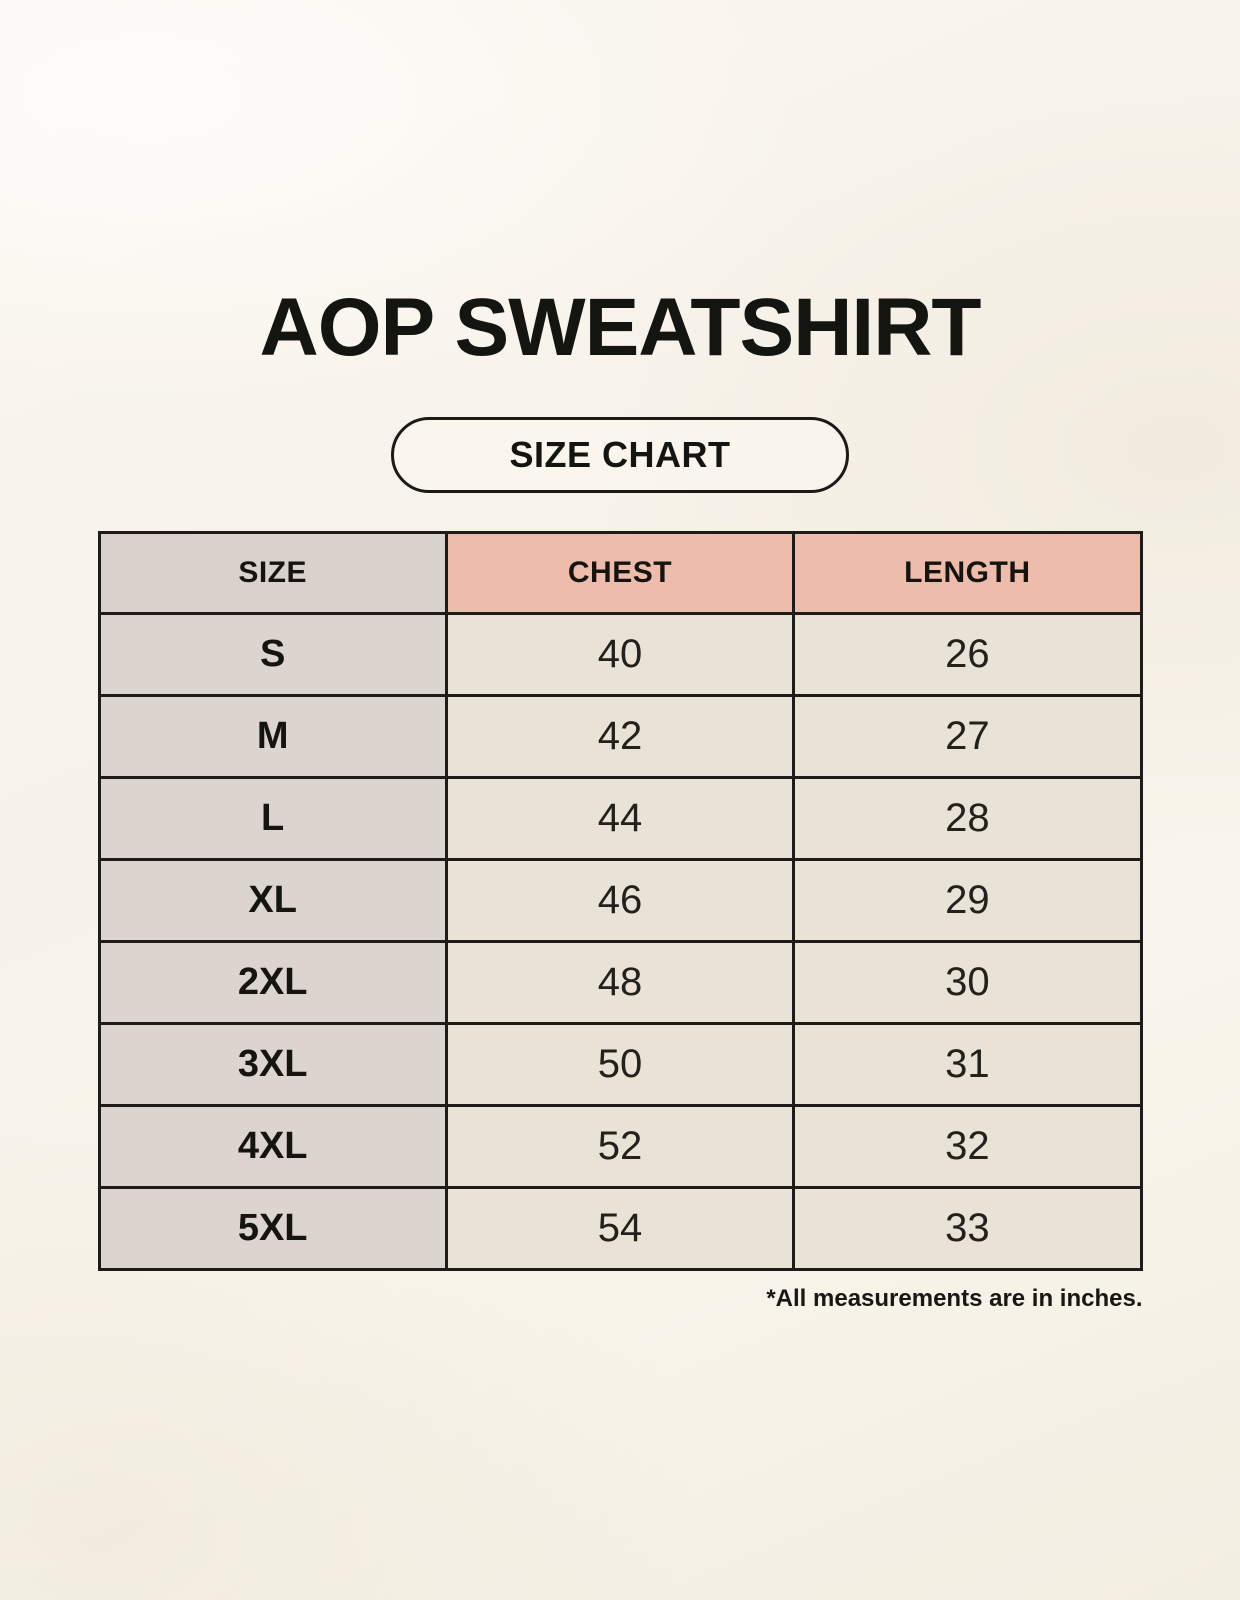  I want to click on table-row: XL 46 29, so click(620, 901).